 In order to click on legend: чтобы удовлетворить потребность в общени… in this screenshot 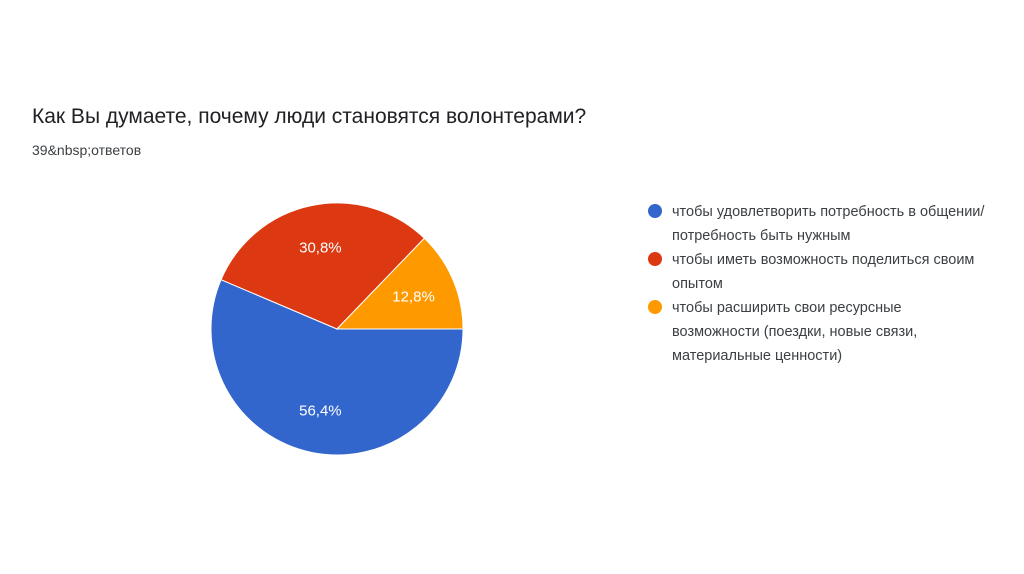, I will do `click(818, 284)`.